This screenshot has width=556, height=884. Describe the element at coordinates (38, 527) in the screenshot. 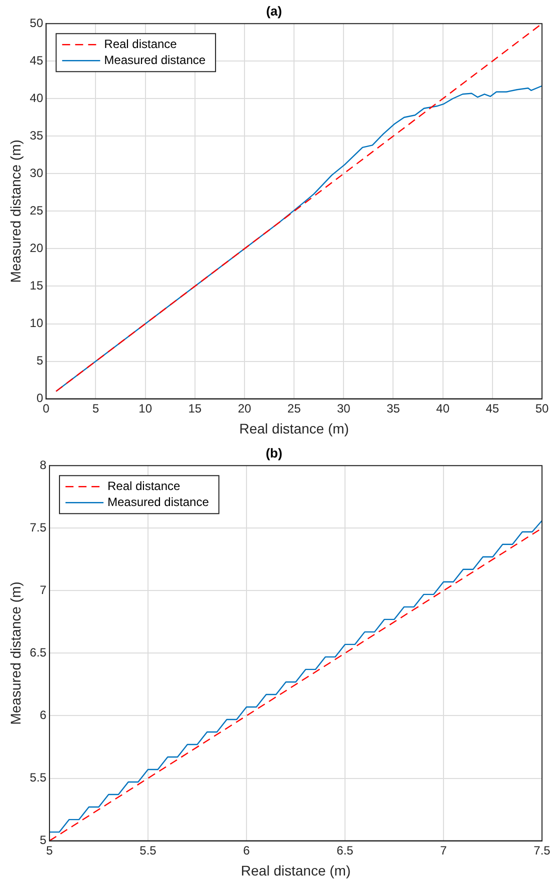

I see `y-tick-label: 7.5` at that location.